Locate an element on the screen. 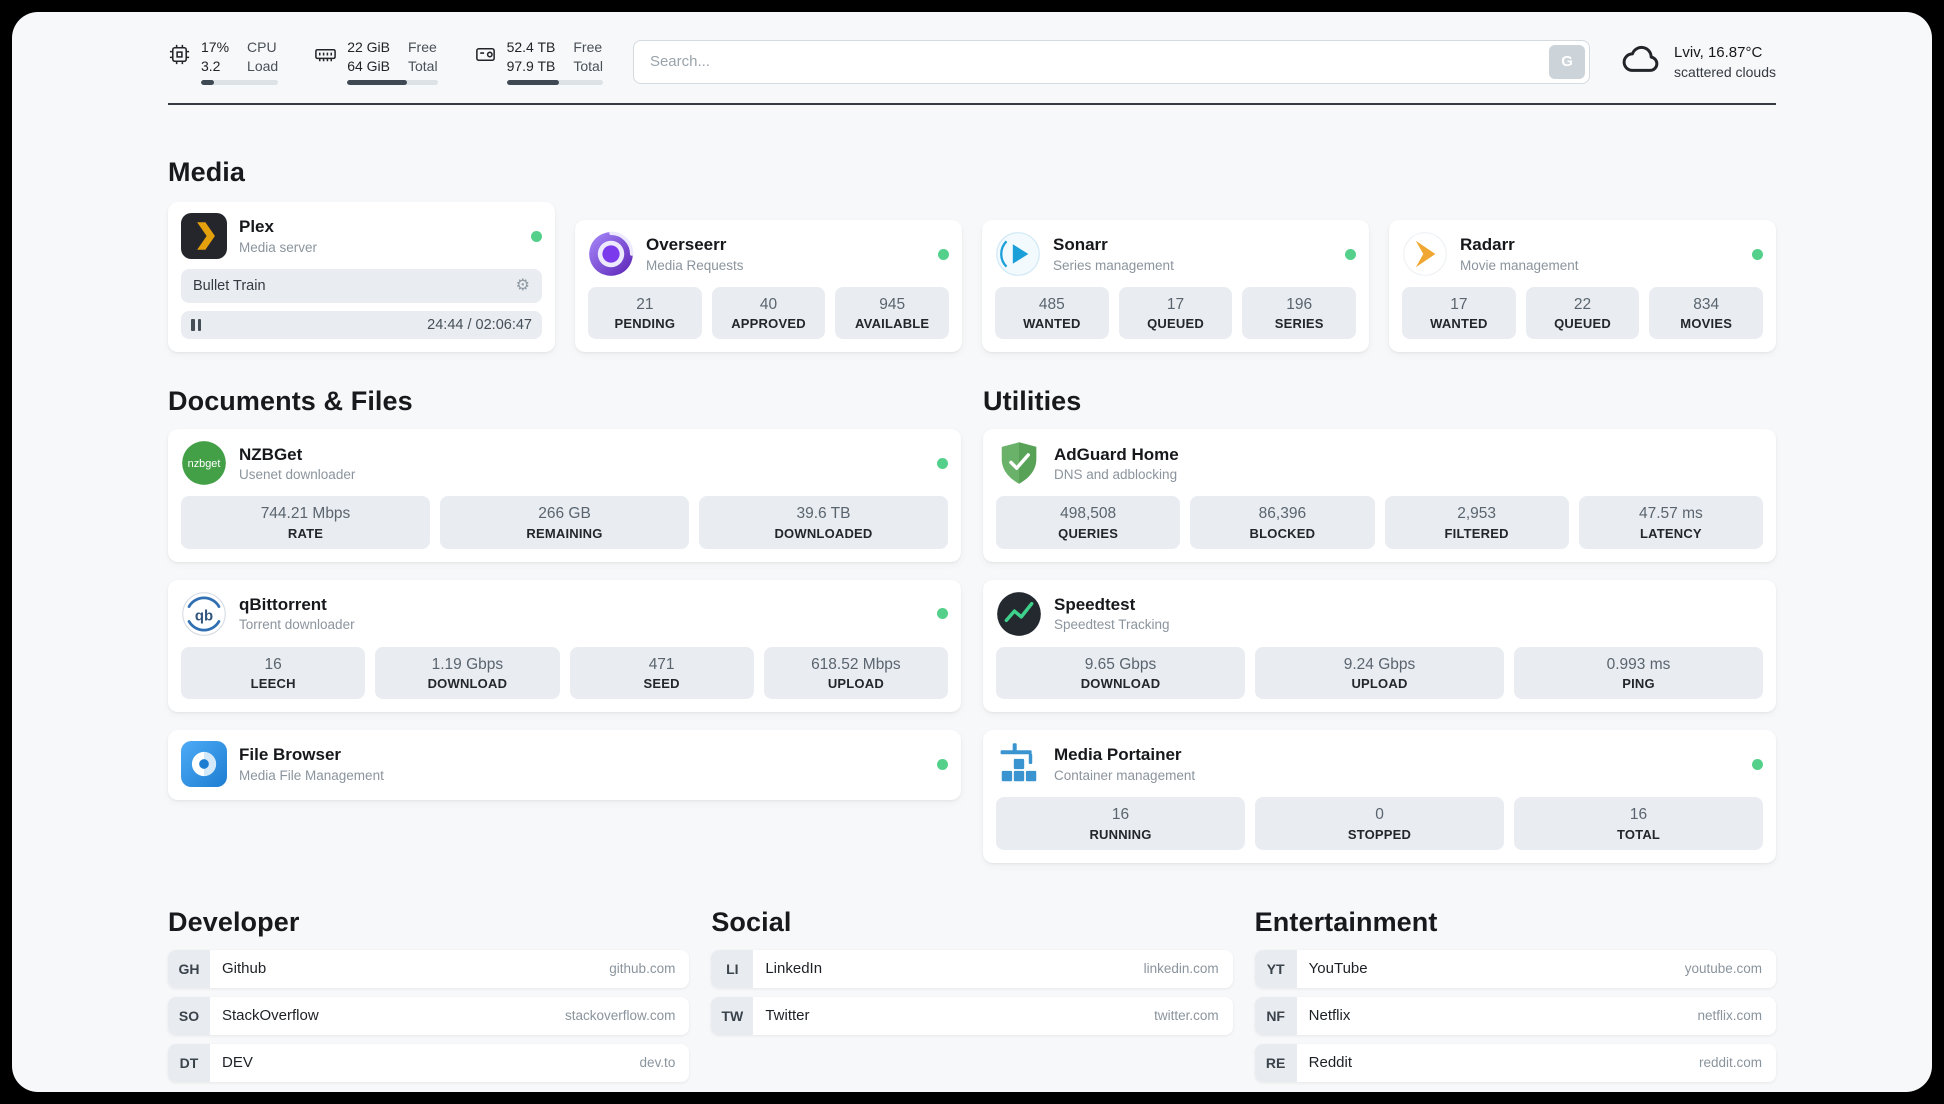 This screenshot has width=1944, height=1104. bookmark-name: YouTube is located at coordinates (1338, 968).